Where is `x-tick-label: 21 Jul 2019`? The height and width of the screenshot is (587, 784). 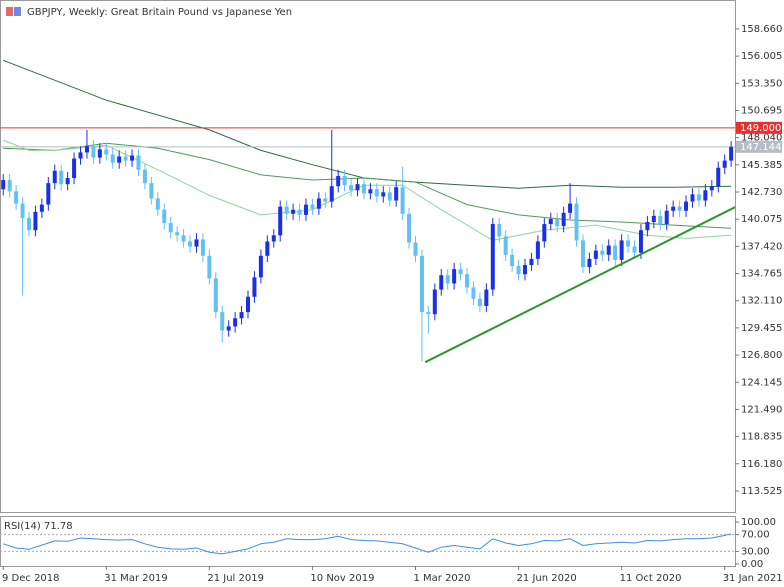 x-tick-label: 21 Jul 2019 is located at coordinates (235, 578).